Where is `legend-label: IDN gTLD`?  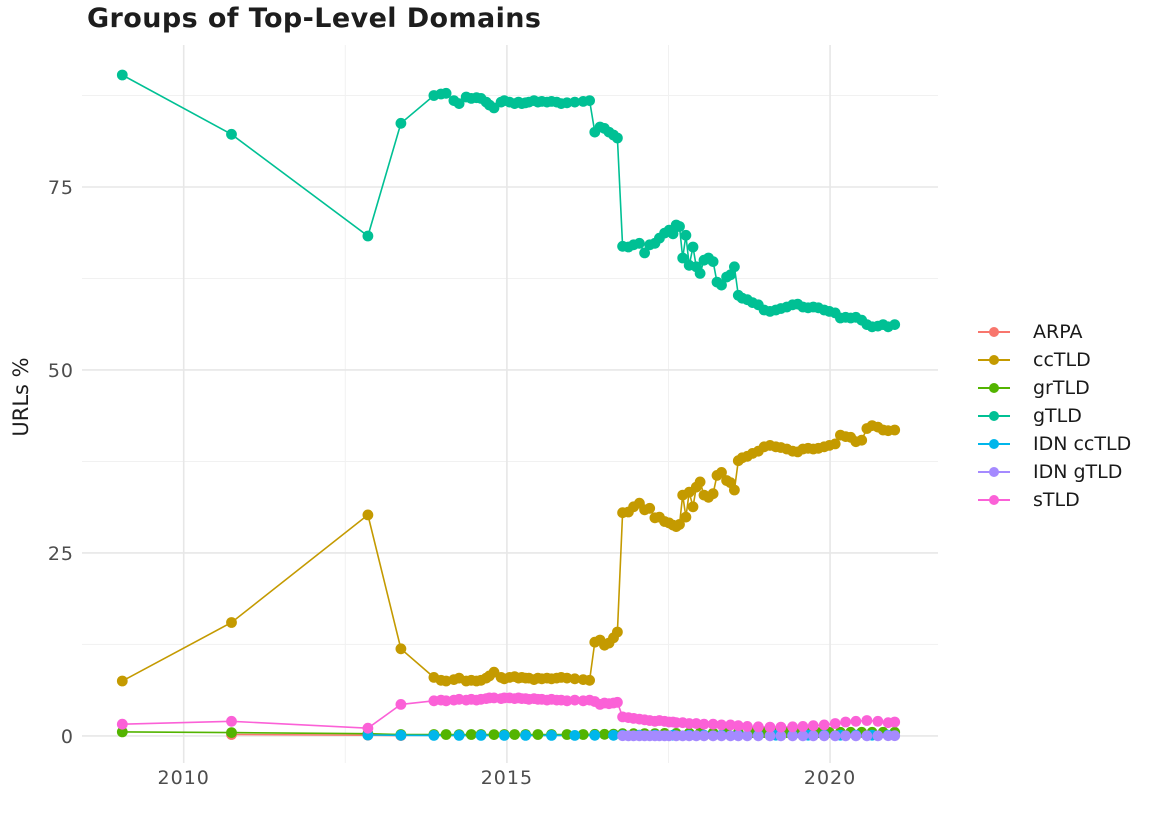 legend-label: IDN gTLD is located at coordinates (1078, 472).